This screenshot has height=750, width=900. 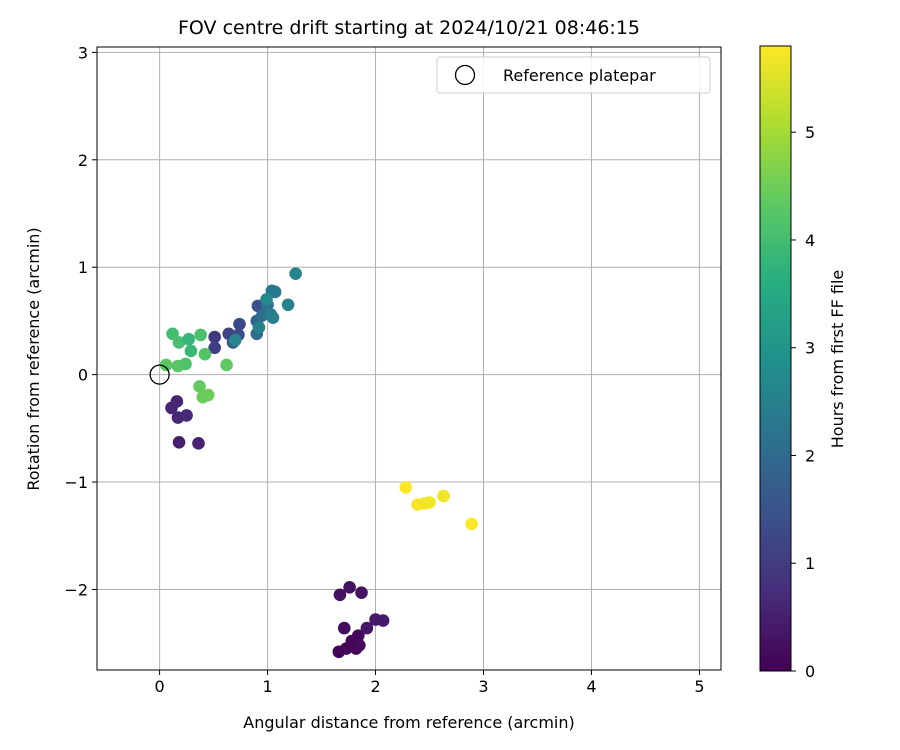 What do you see at coordinates (810, 455) in the screenshot?
I see `colorbar-tick-label: 2` at bounding box center [810, 455].